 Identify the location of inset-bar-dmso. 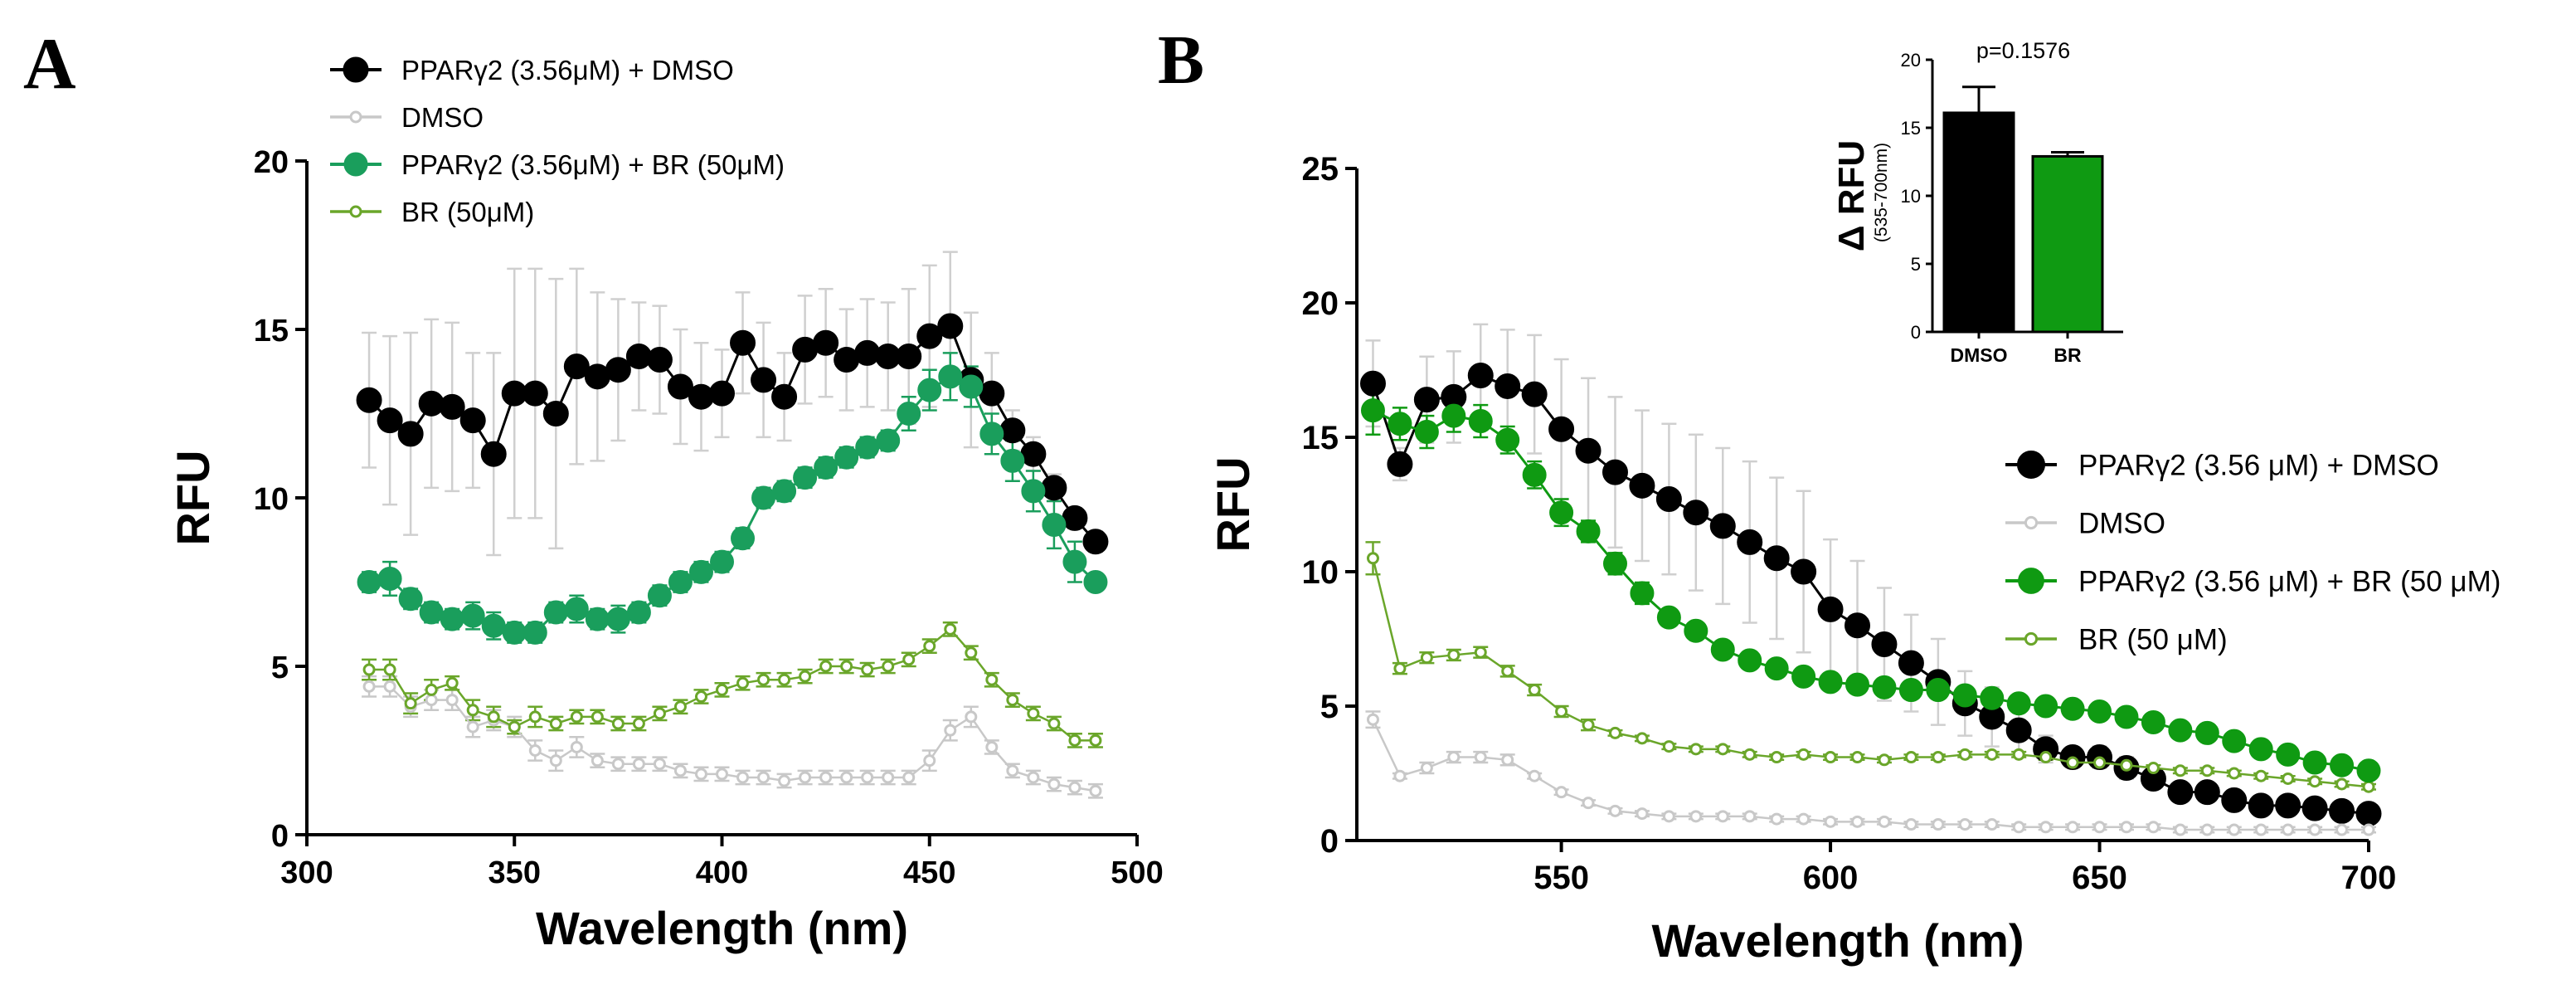
(1978, 223).